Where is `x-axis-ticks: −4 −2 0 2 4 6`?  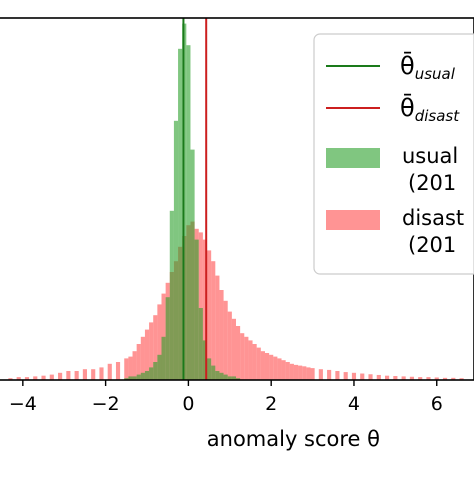 x-axis-ticks: −4 −2 0 2 4 6 is located at coordinates (226, 397).